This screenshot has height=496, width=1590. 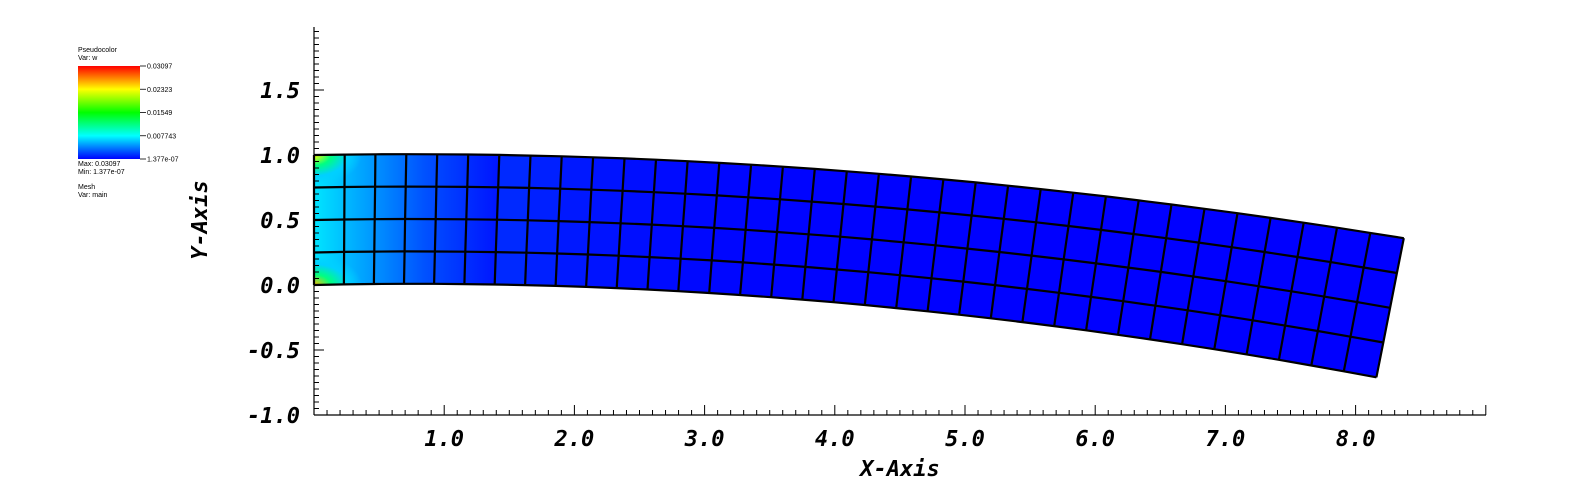 What do you see at coordinates (86, 187) in the screenshot?
I see `legend-mesh-title: Mesh` at bounding box center [86, 187].